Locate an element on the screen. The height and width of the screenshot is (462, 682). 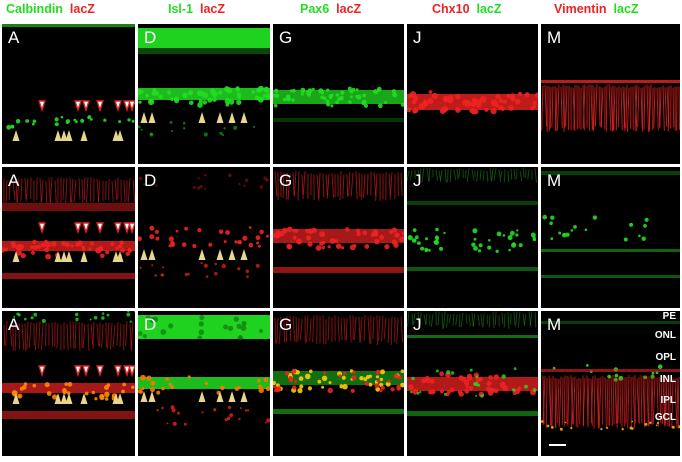
column-header-vimentin: Vimentin lacZ is located at coordinates (596, 12).